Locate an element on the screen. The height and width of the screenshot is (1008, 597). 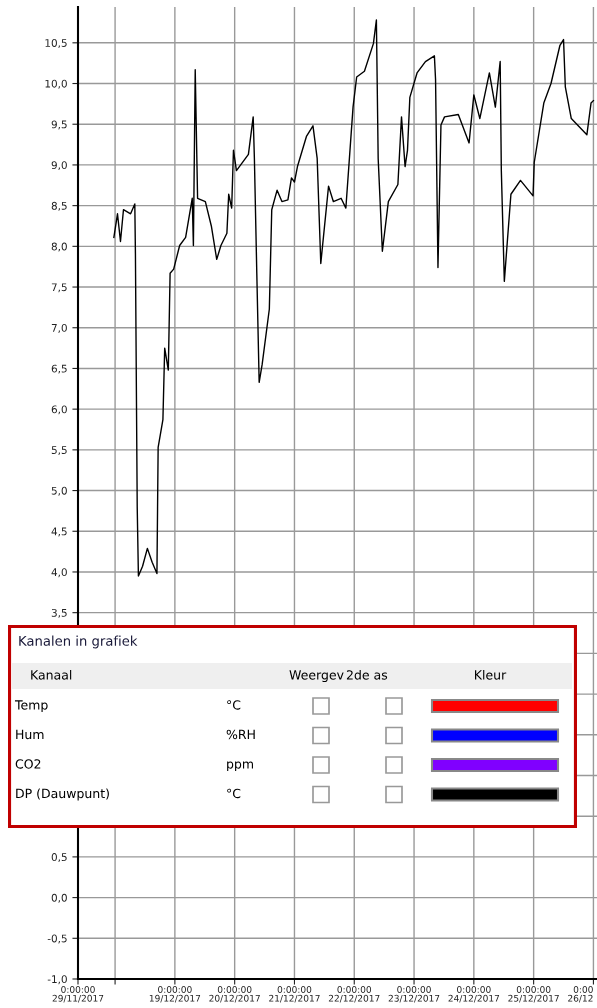
x-tick-label: 0:00:00 19/12/2017 is located at coordinates (175, 994).